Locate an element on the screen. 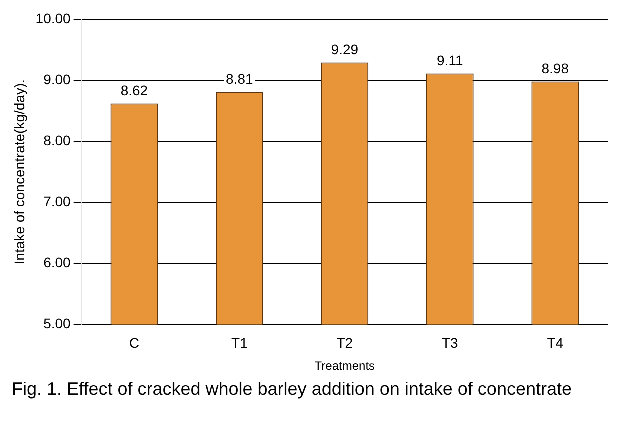 This screenshot has width=637, height=448. data-label: 8.62 is located at coordinates (134, 90).